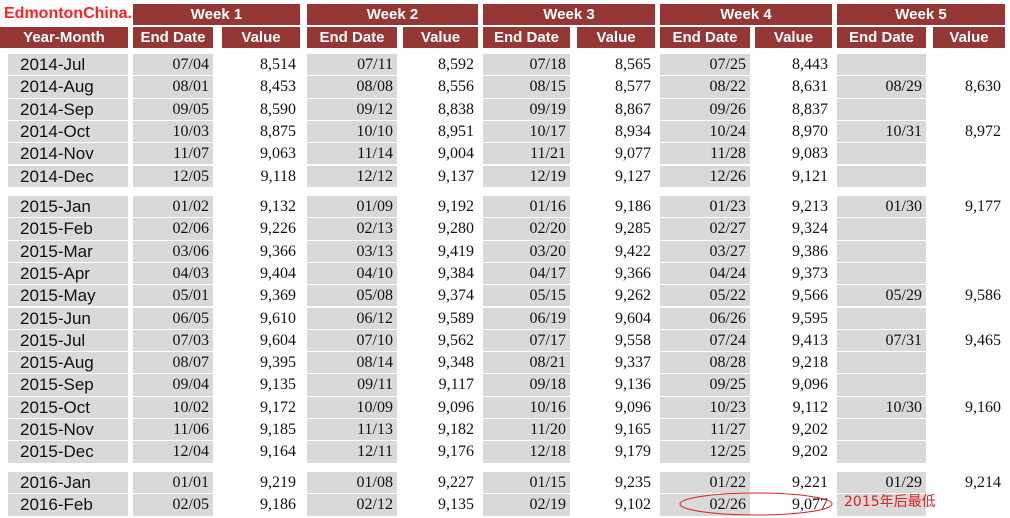 The width and height of the screenshot is (1010, 518). I want to click on end-date-cell: 01/30, so click(881, 207).